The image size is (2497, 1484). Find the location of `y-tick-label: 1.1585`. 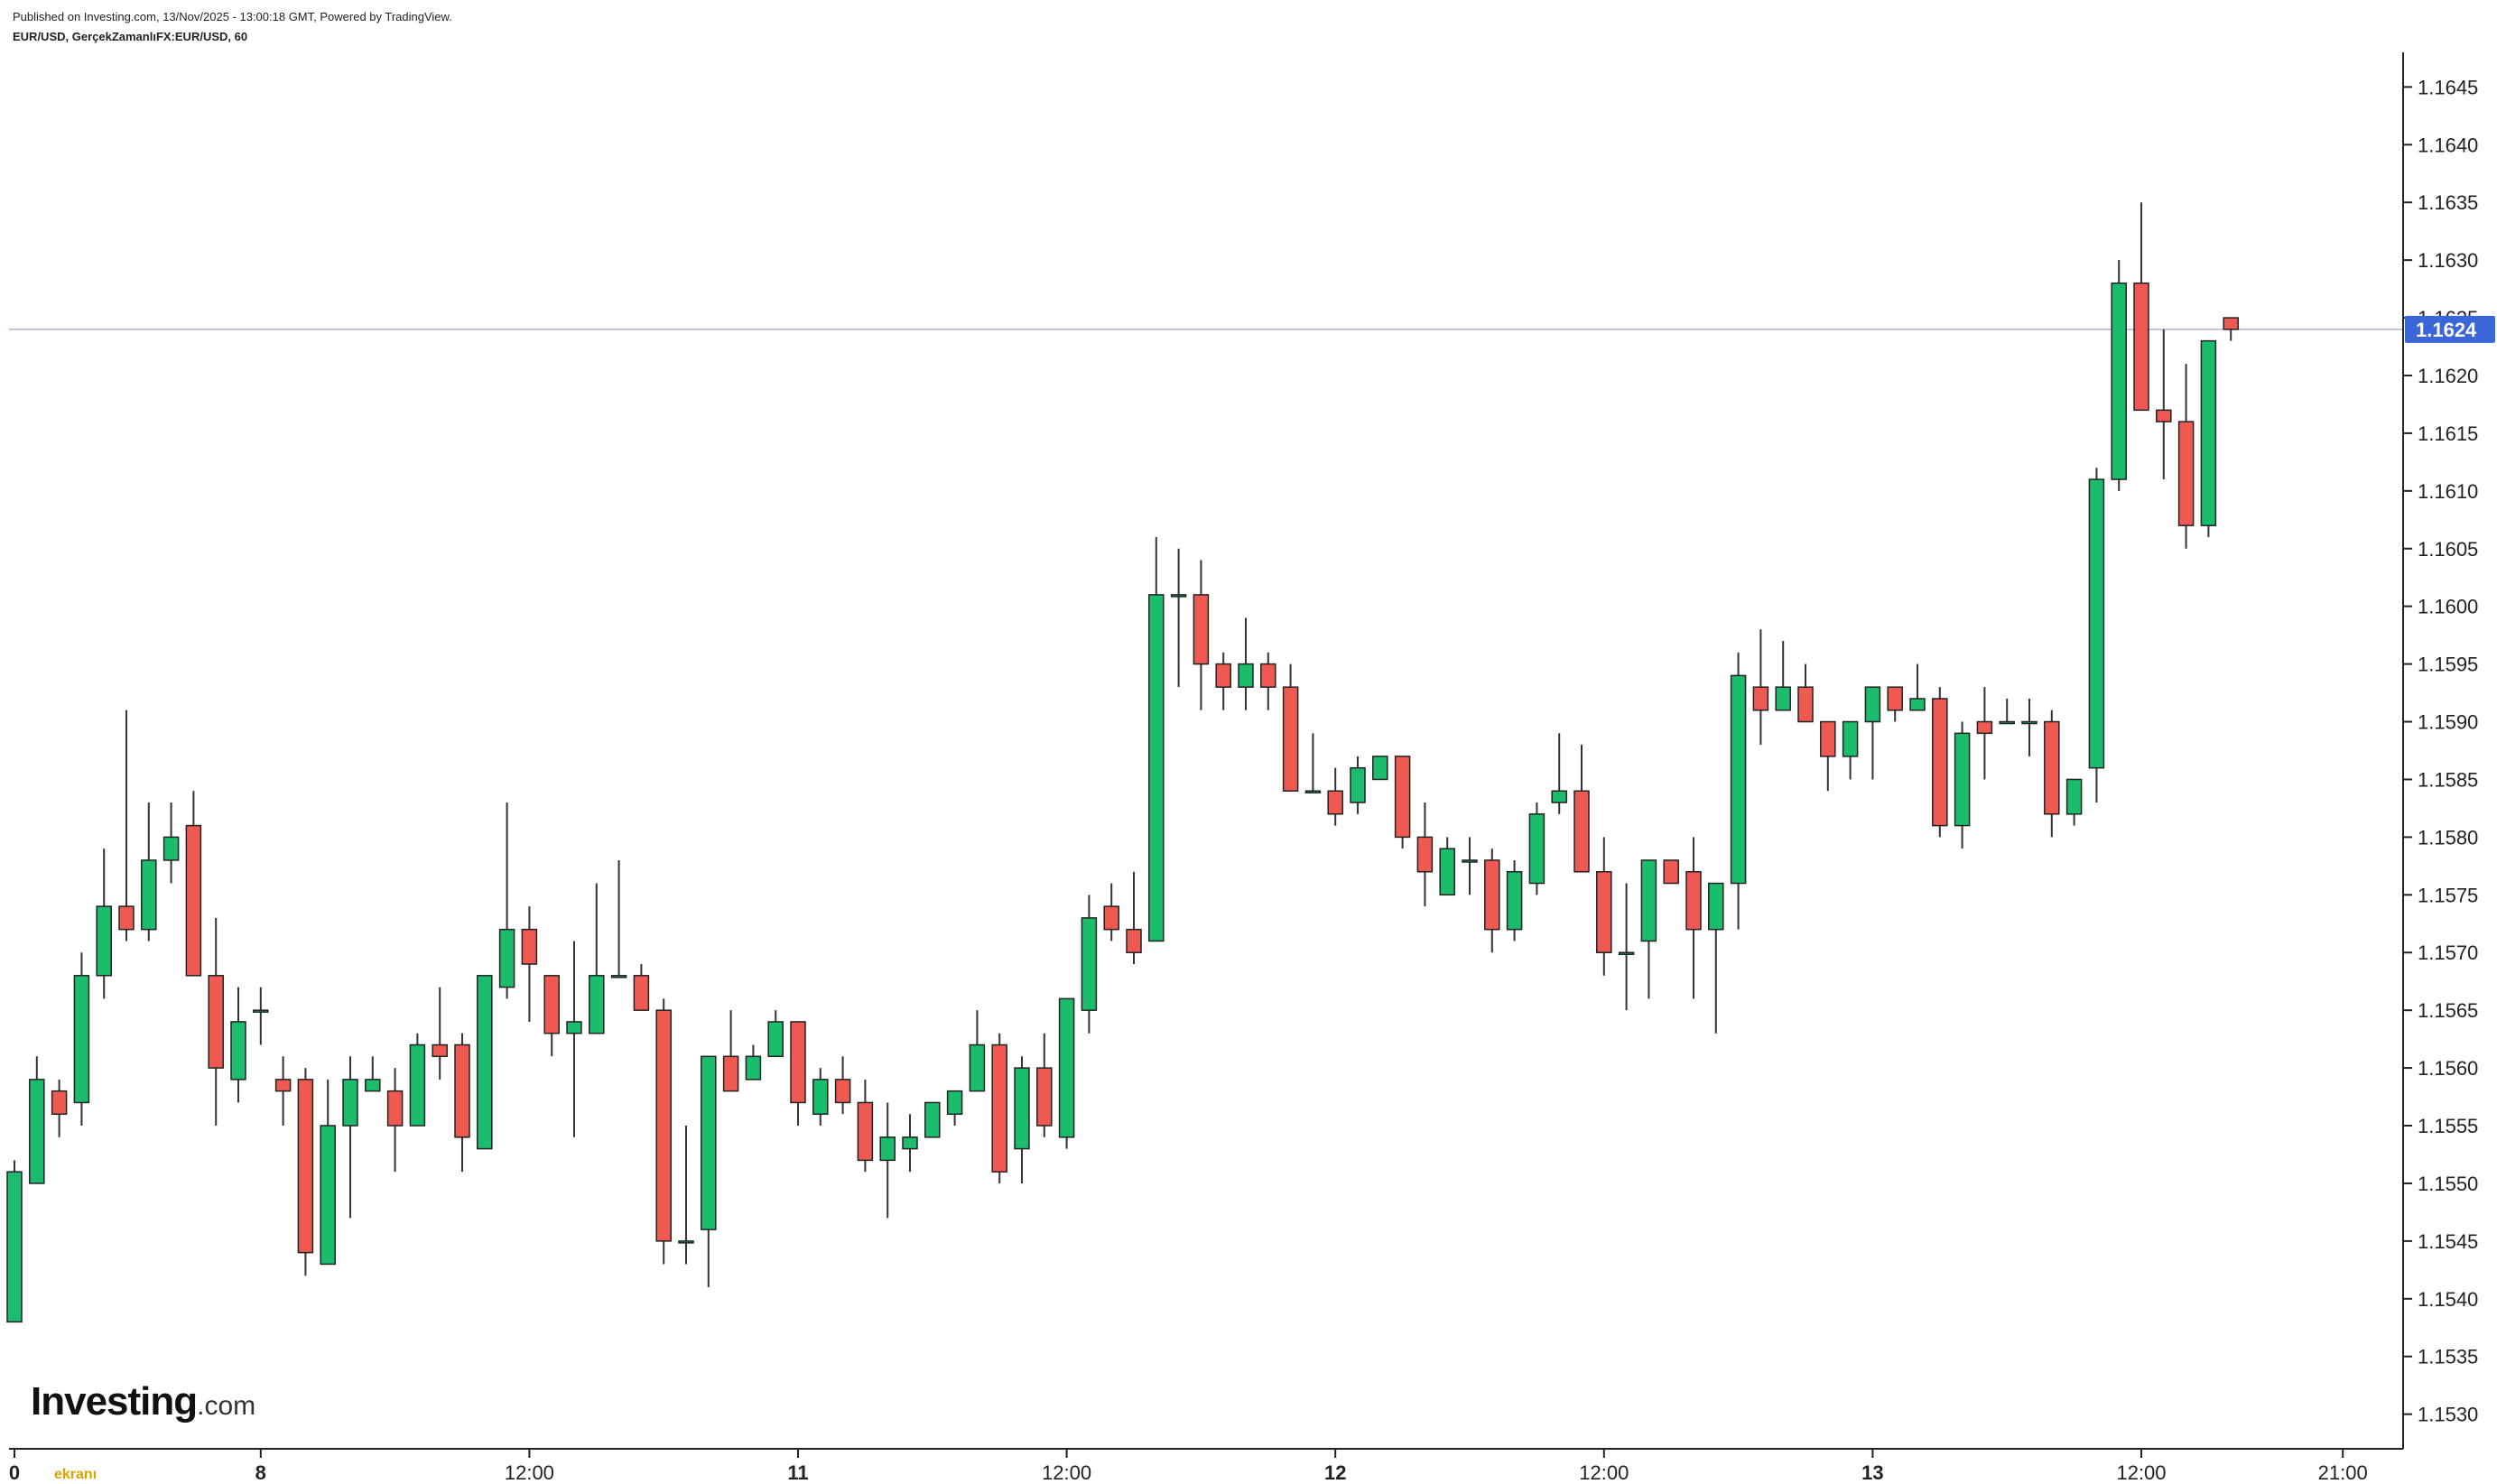

y-tick-label: 1.1585 is located at coordinates (2448, 779).